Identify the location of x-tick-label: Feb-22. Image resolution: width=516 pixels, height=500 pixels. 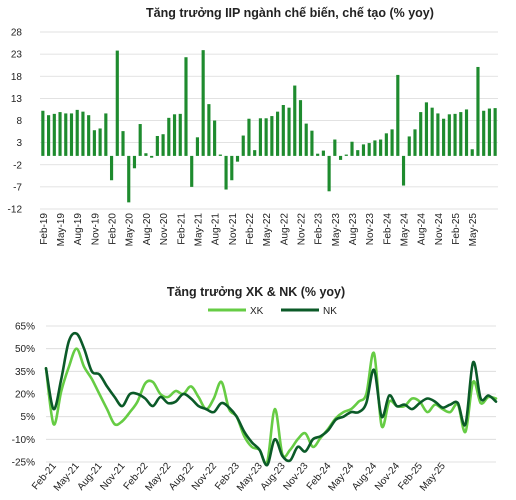
(250, 229).